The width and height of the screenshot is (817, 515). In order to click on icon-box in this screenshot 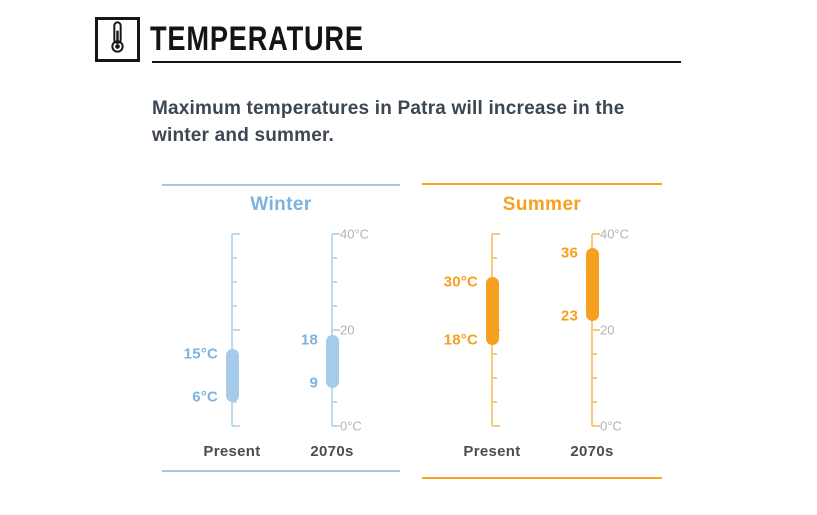, I will do `click(117, 39)`.